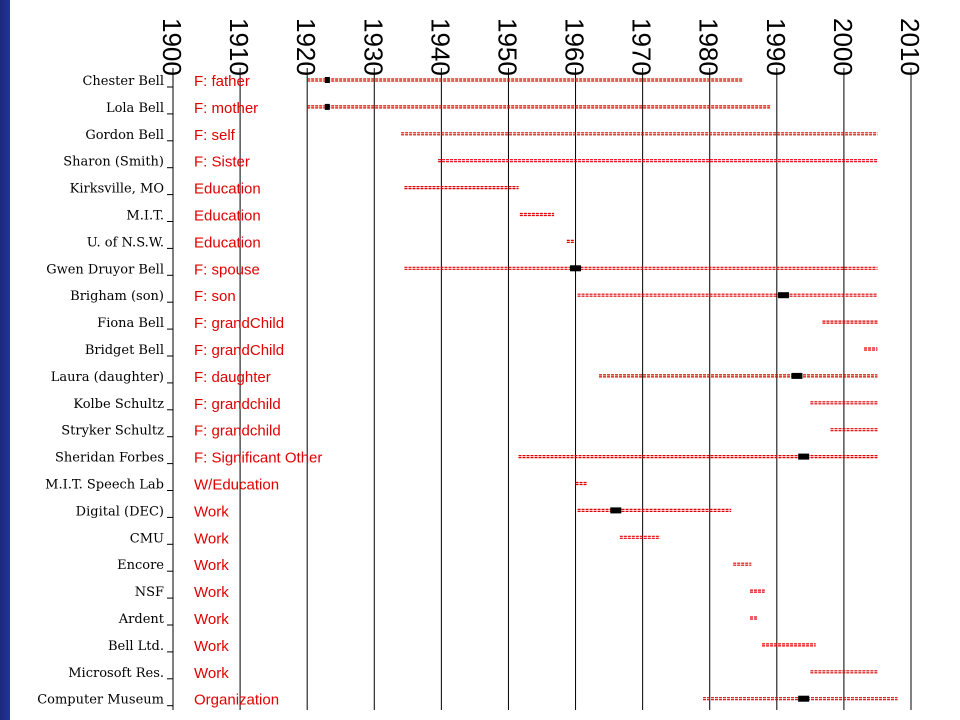  What do you see at coordinates (440, 47) in the screenshot?
I see `x-tick-label: 1940` at bounding box center [440, 47].